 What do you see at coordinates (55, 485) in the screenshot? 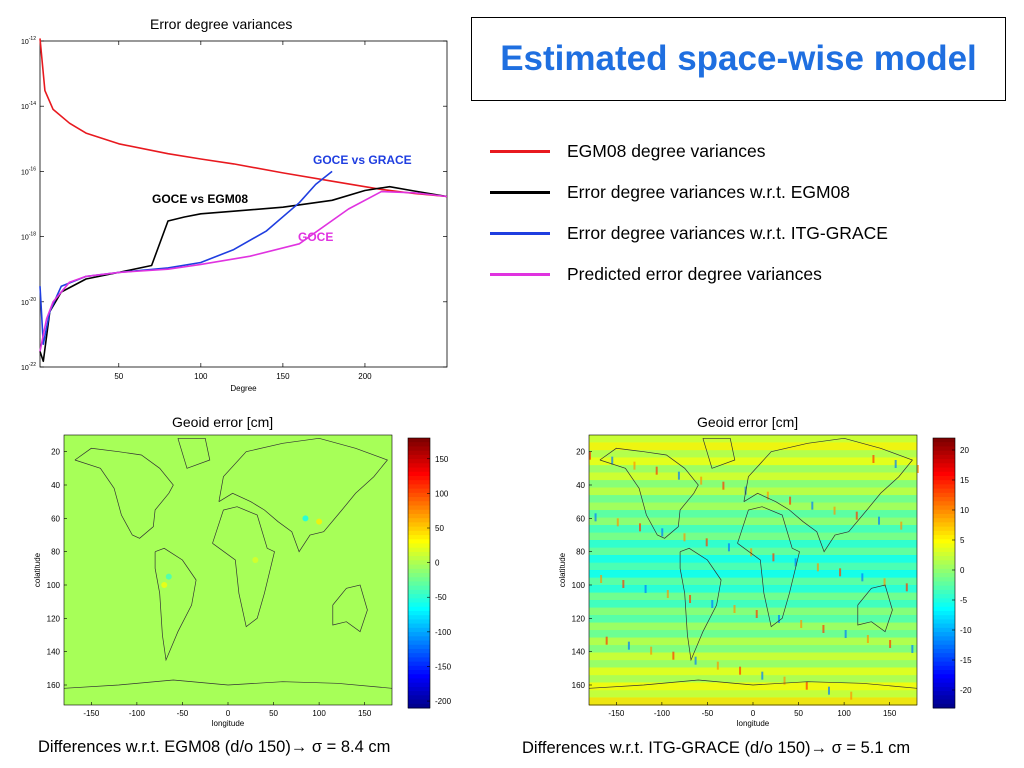
I see `y-tick-label: 40` at bounding box center [55, 485].